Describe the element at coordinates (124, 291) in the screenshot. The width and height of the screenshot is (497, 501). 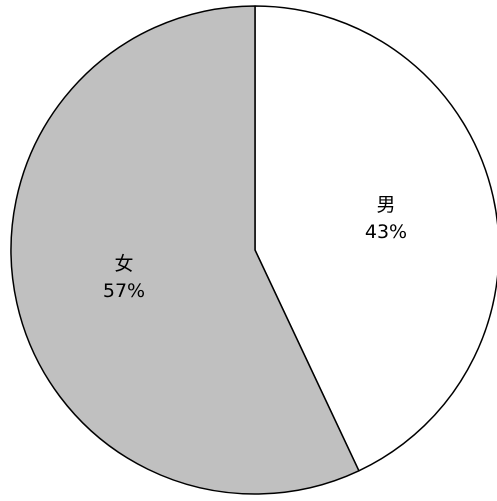
I see `pie-slice-1-value-label: 57%` at that location.